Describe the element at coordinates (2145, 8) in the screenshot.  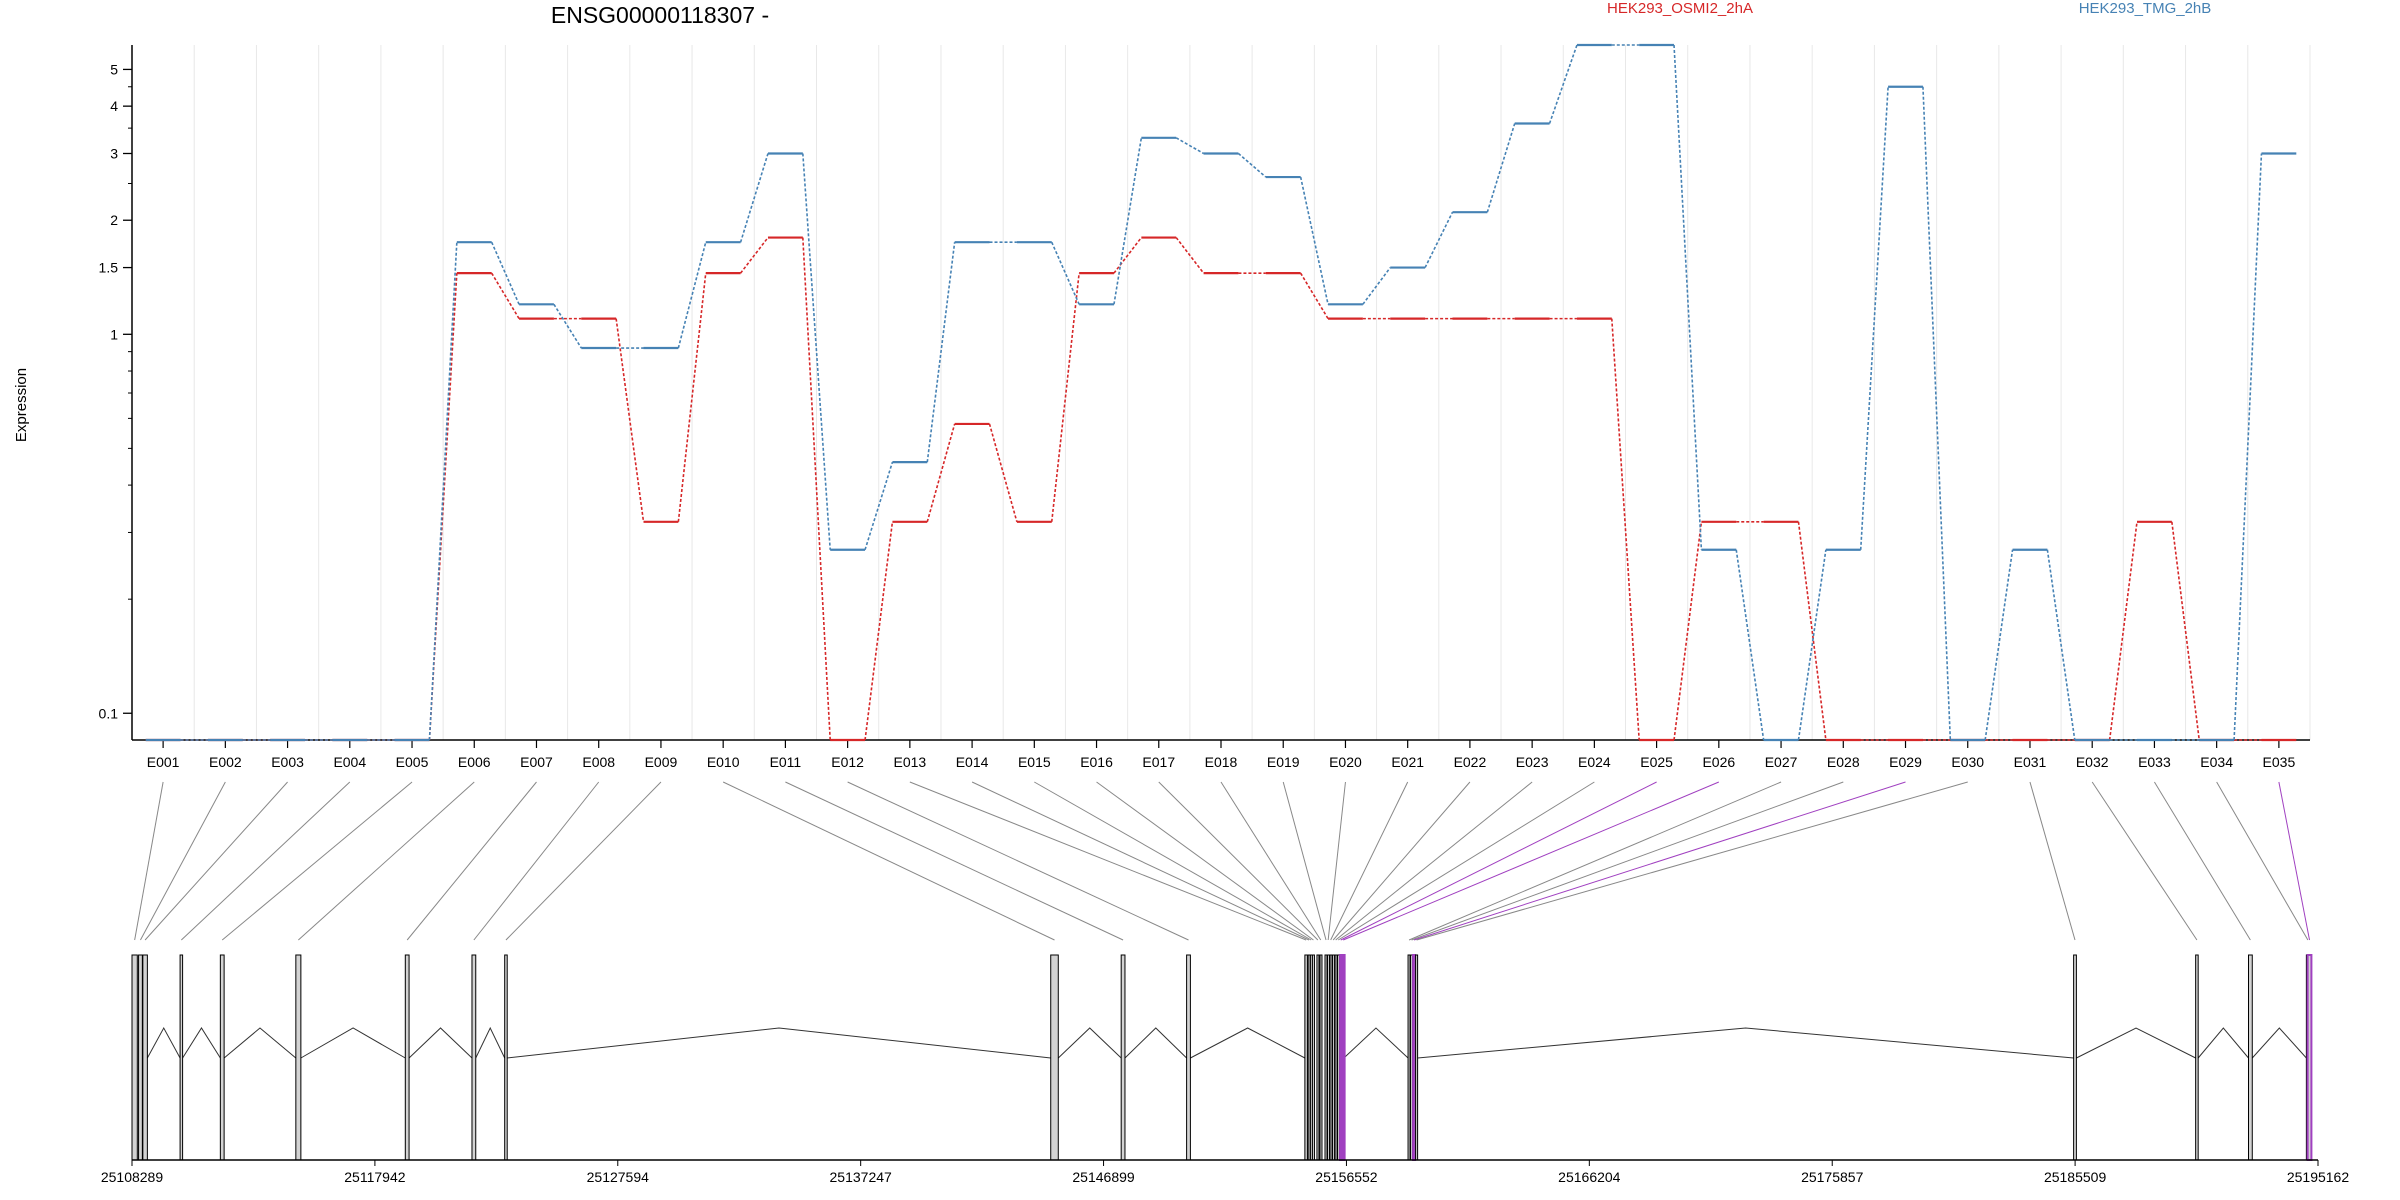
I see `legend-series-2: HEK293_TMG_2hB` at that location.